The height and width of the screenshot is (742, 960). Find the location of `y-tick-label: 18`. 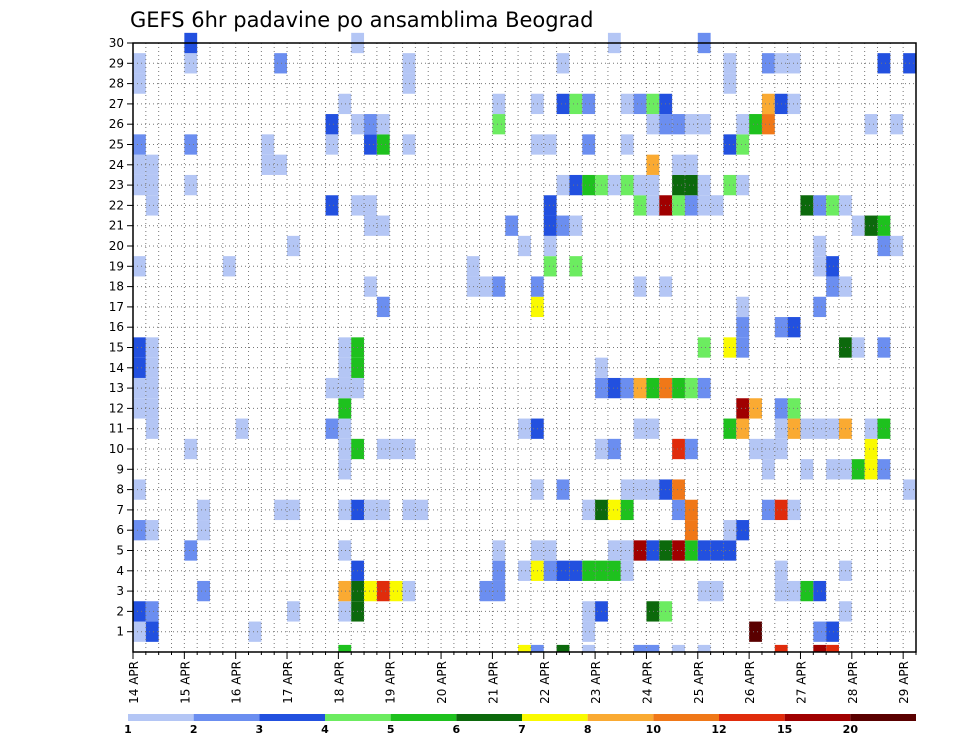

y-tick-label: 18 is located at coordinates (116, 287).